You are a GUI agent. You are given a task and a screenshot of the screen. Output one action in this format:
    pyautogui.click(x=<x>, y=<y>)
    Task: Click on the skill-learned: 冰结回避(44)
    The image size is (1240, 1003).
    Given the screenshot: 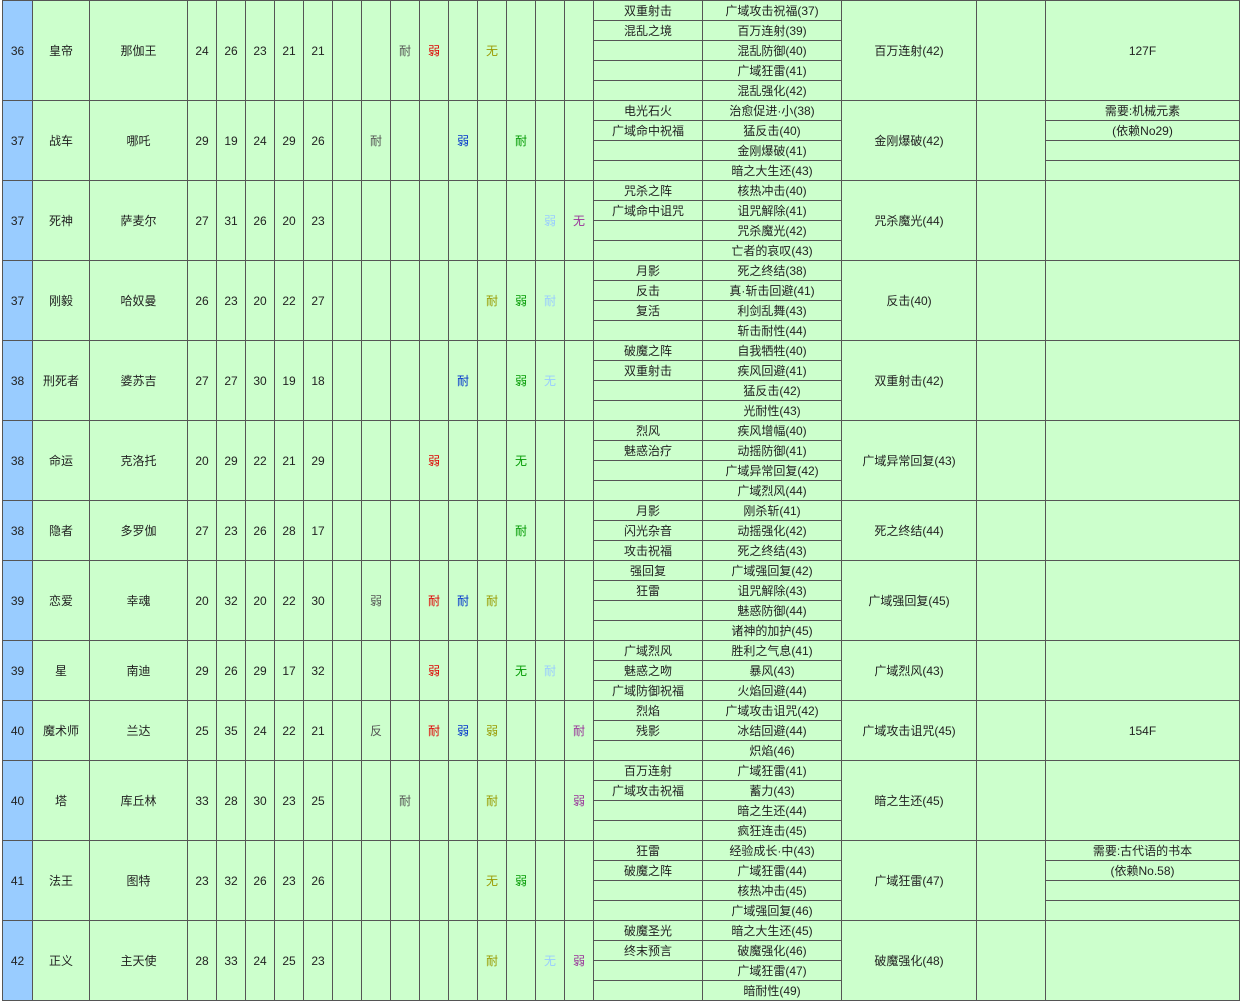 What is the action you would take?
    pyautogui.click(x=772, y=730)
    